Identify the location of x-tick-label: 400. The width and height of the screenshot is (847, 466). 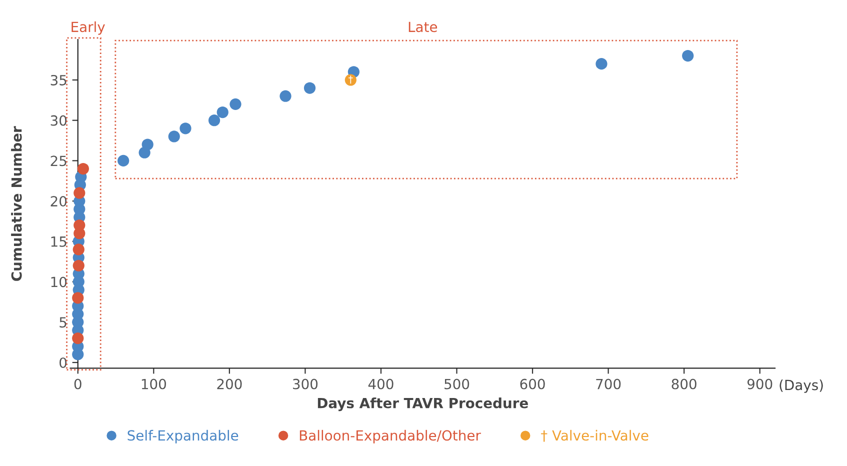
(381, 384).